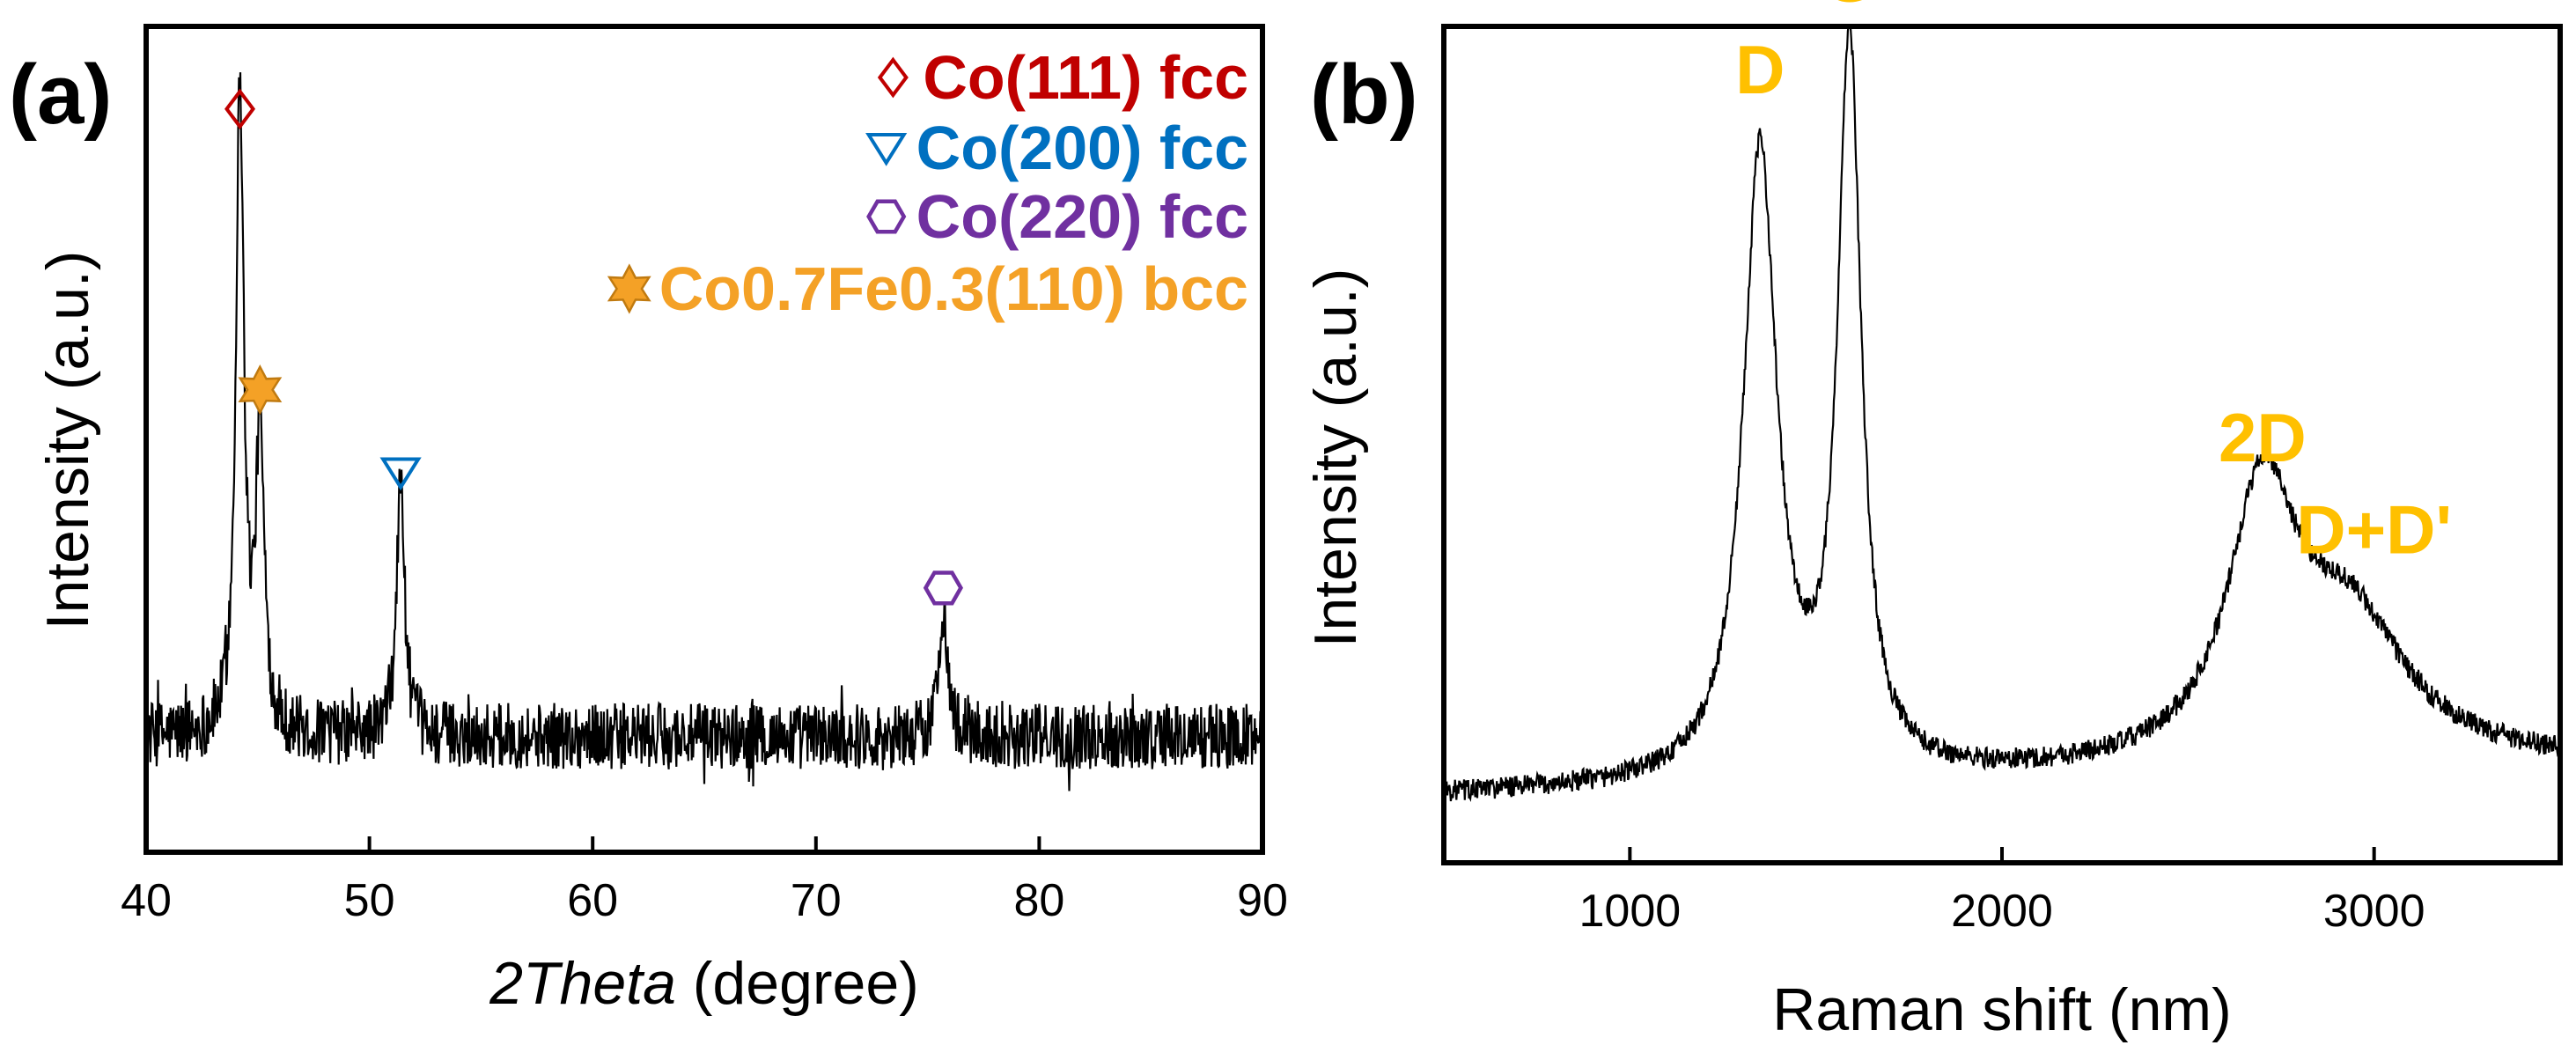 The image size is (2576, 1060). What do you see at coordinates (2002, 1009) in the screenshot?
I see `x-axis-label-b: Raman shift (nm)` at bounding box center [2002, 1009].